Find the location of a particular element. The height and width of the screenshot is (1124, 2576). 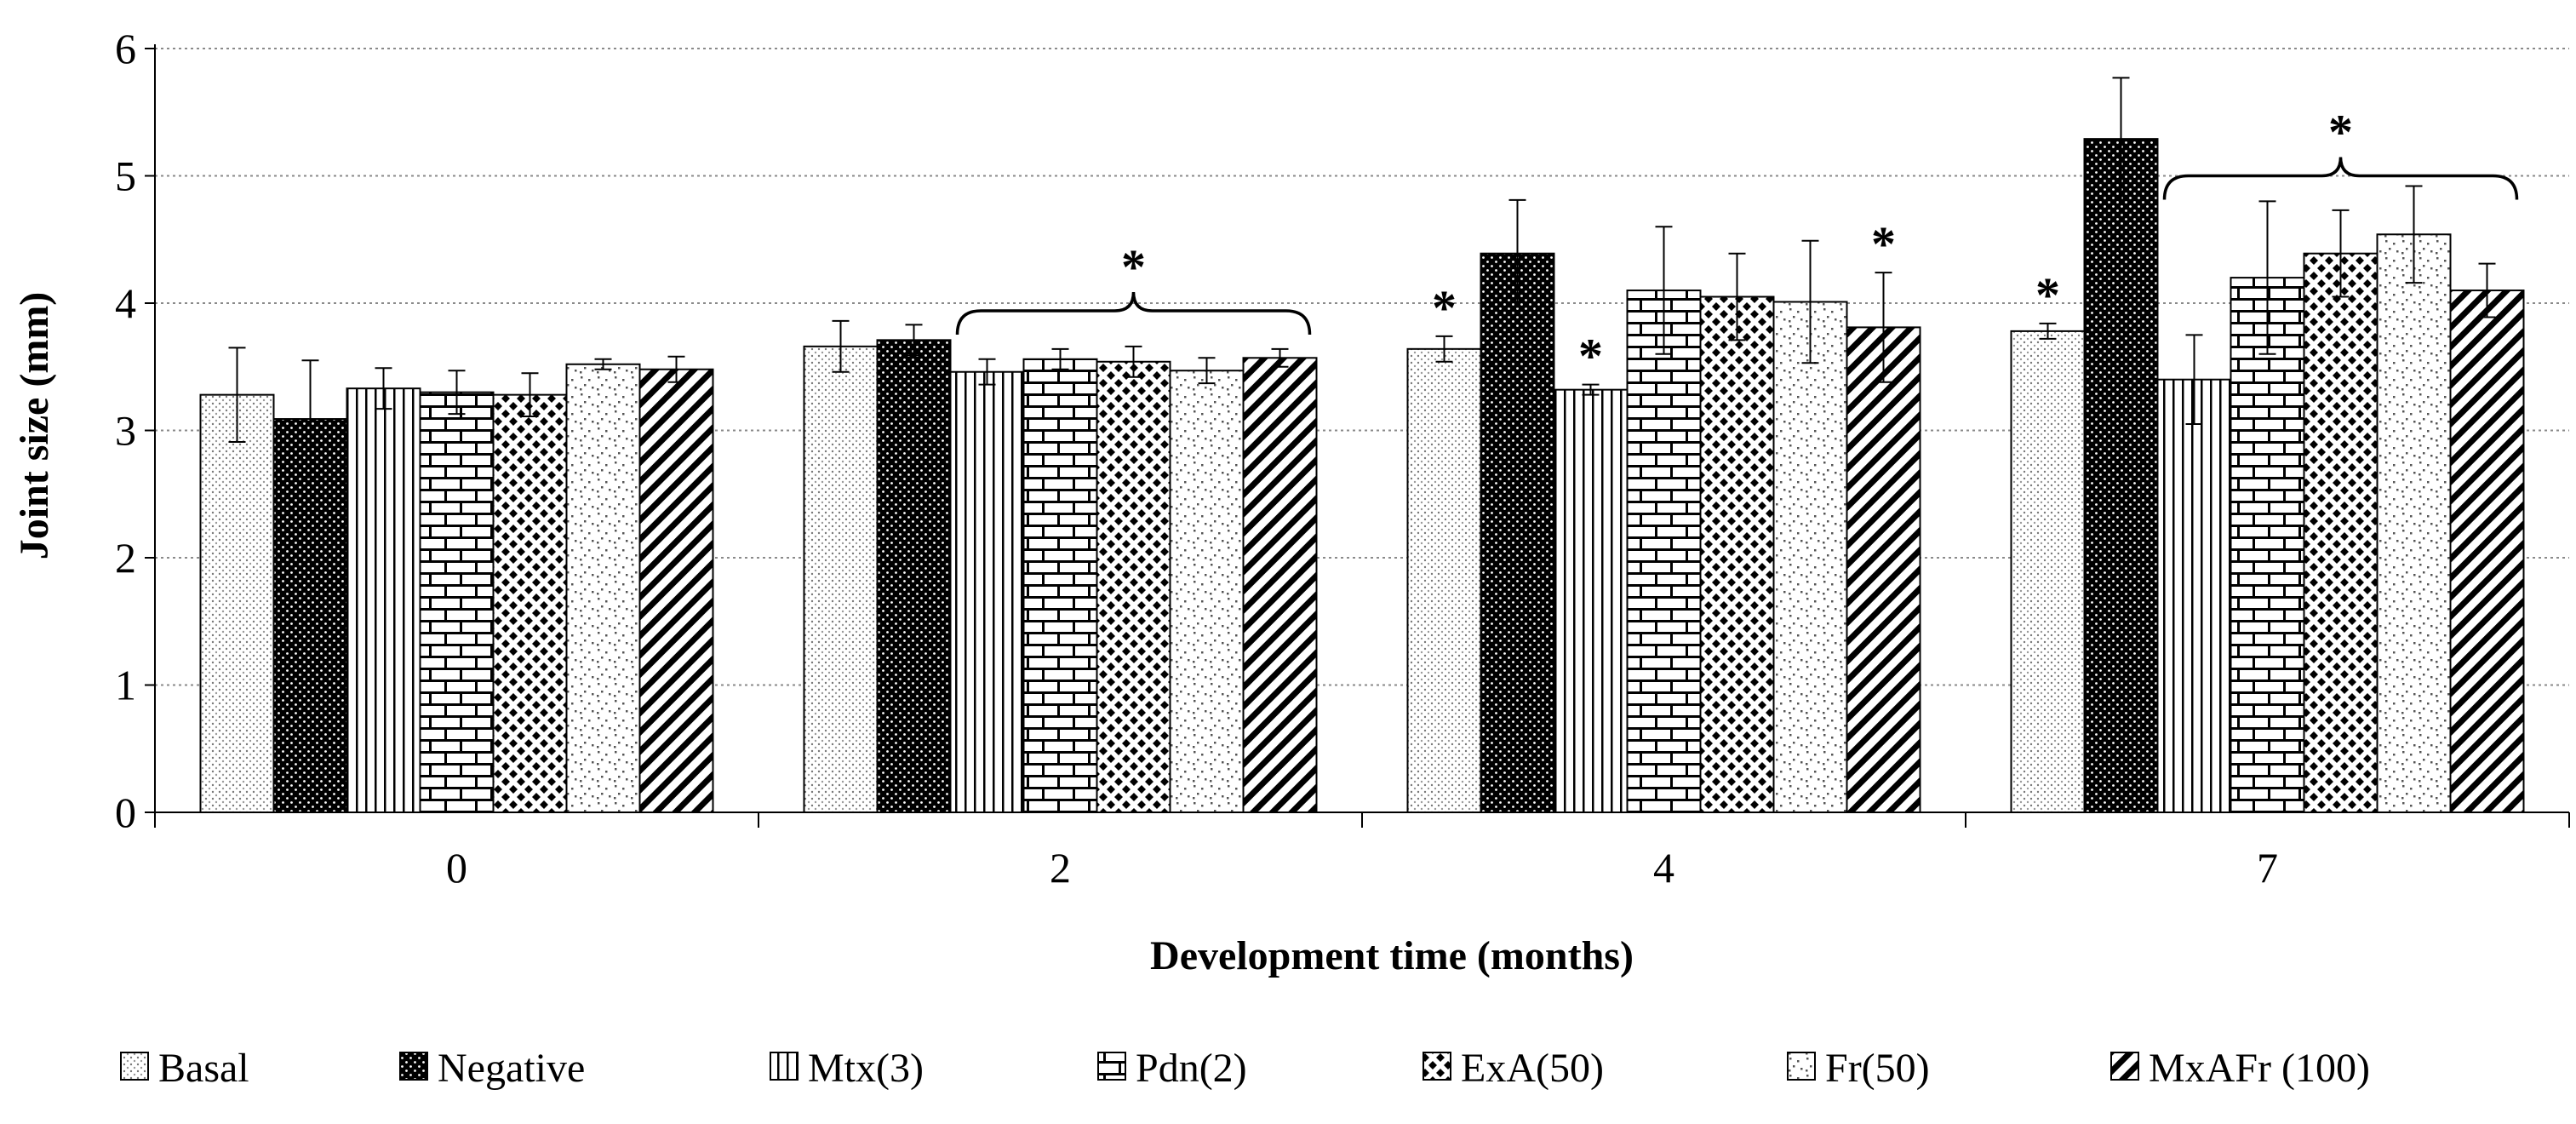

y-tick-label: 1 is located at coordinates (125, 685).